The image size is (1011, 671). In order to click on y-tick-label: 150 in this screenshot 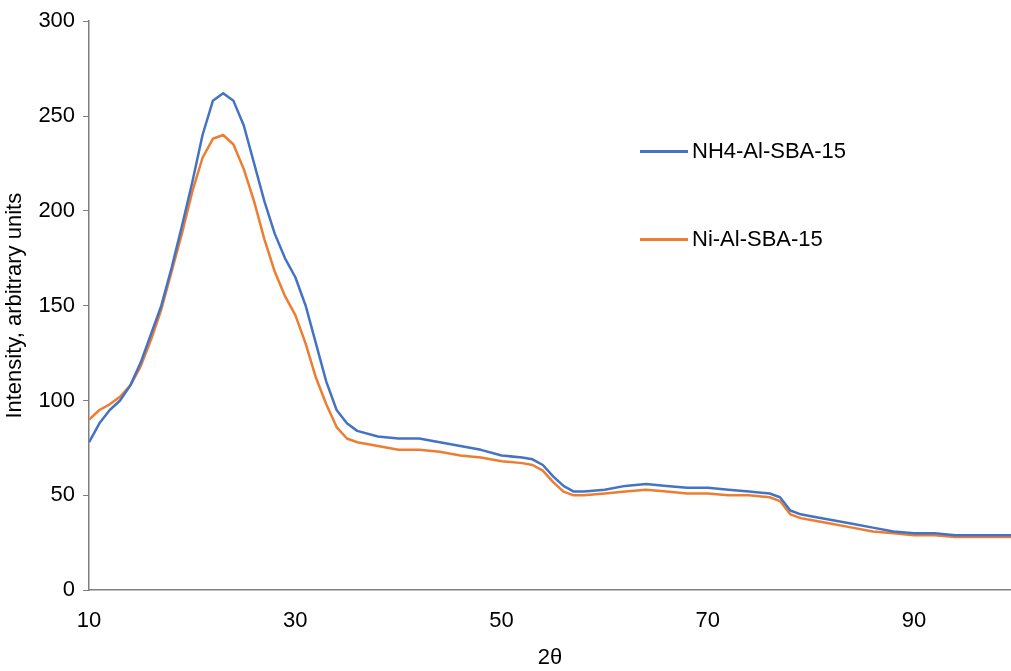, I will do `click(57, 304)`.